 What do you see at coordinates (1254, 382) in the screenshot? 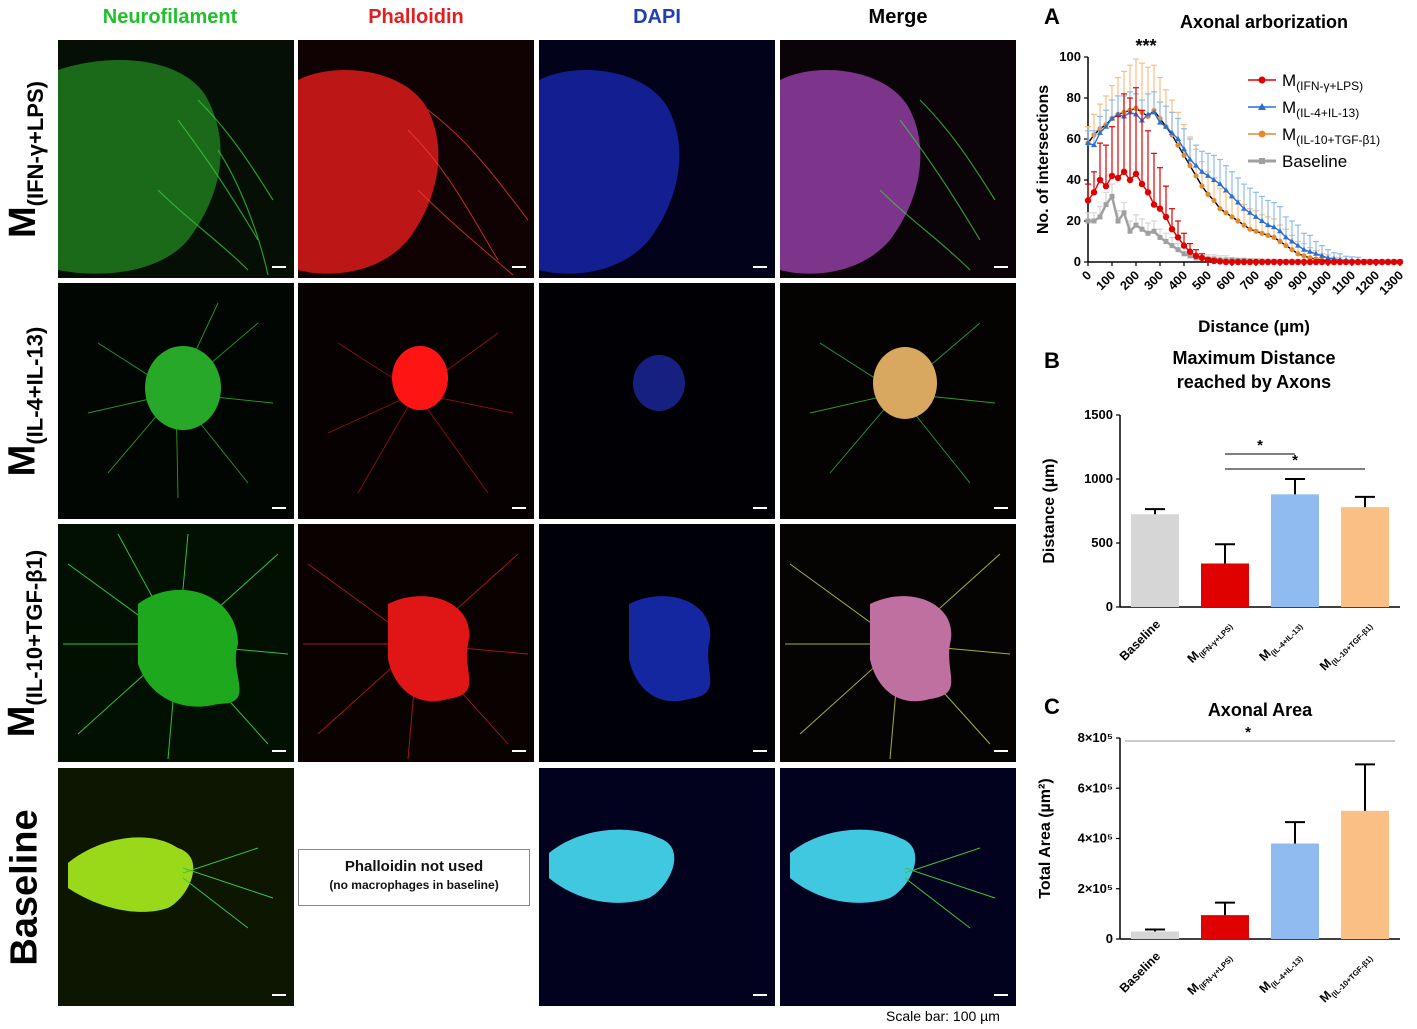
I see `chart-title-line2: reached by Axons` at bounding box center [1254, 382].